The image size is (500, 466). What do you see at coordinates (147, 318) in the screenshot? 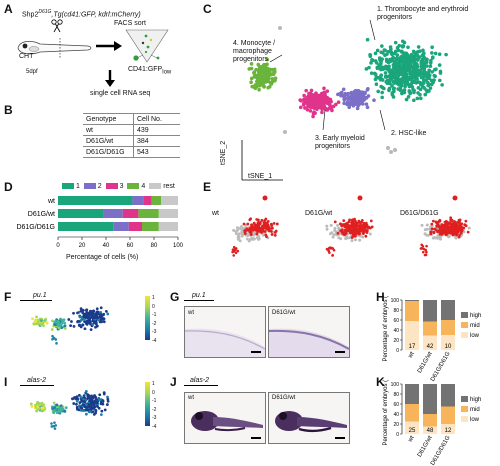
I see `panel-f-colorbar` at bounding box center [147, 318].